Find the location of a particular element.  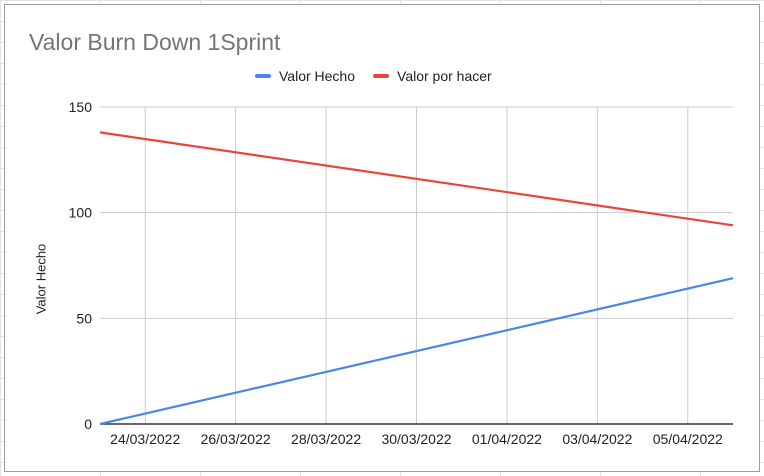

chart-legend: Valor Hecho Valor por hacer is located at coordinates (373, 76).